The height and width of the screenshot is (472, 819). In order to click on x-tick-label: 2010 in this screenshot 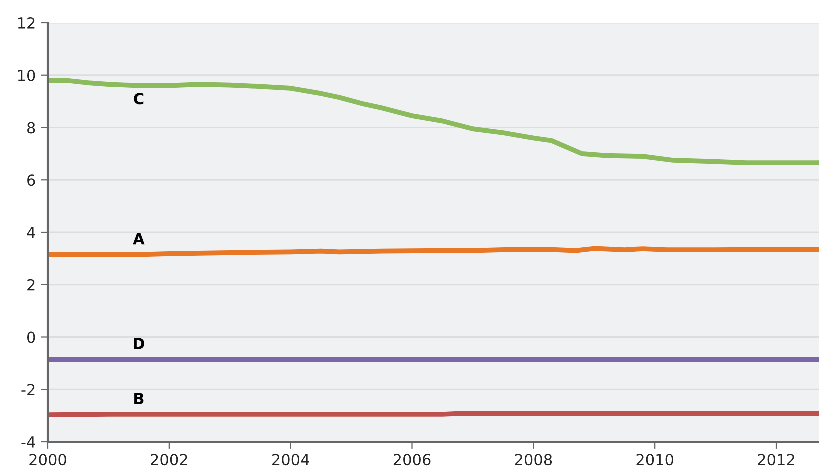, I will do `click(655, 460)`.